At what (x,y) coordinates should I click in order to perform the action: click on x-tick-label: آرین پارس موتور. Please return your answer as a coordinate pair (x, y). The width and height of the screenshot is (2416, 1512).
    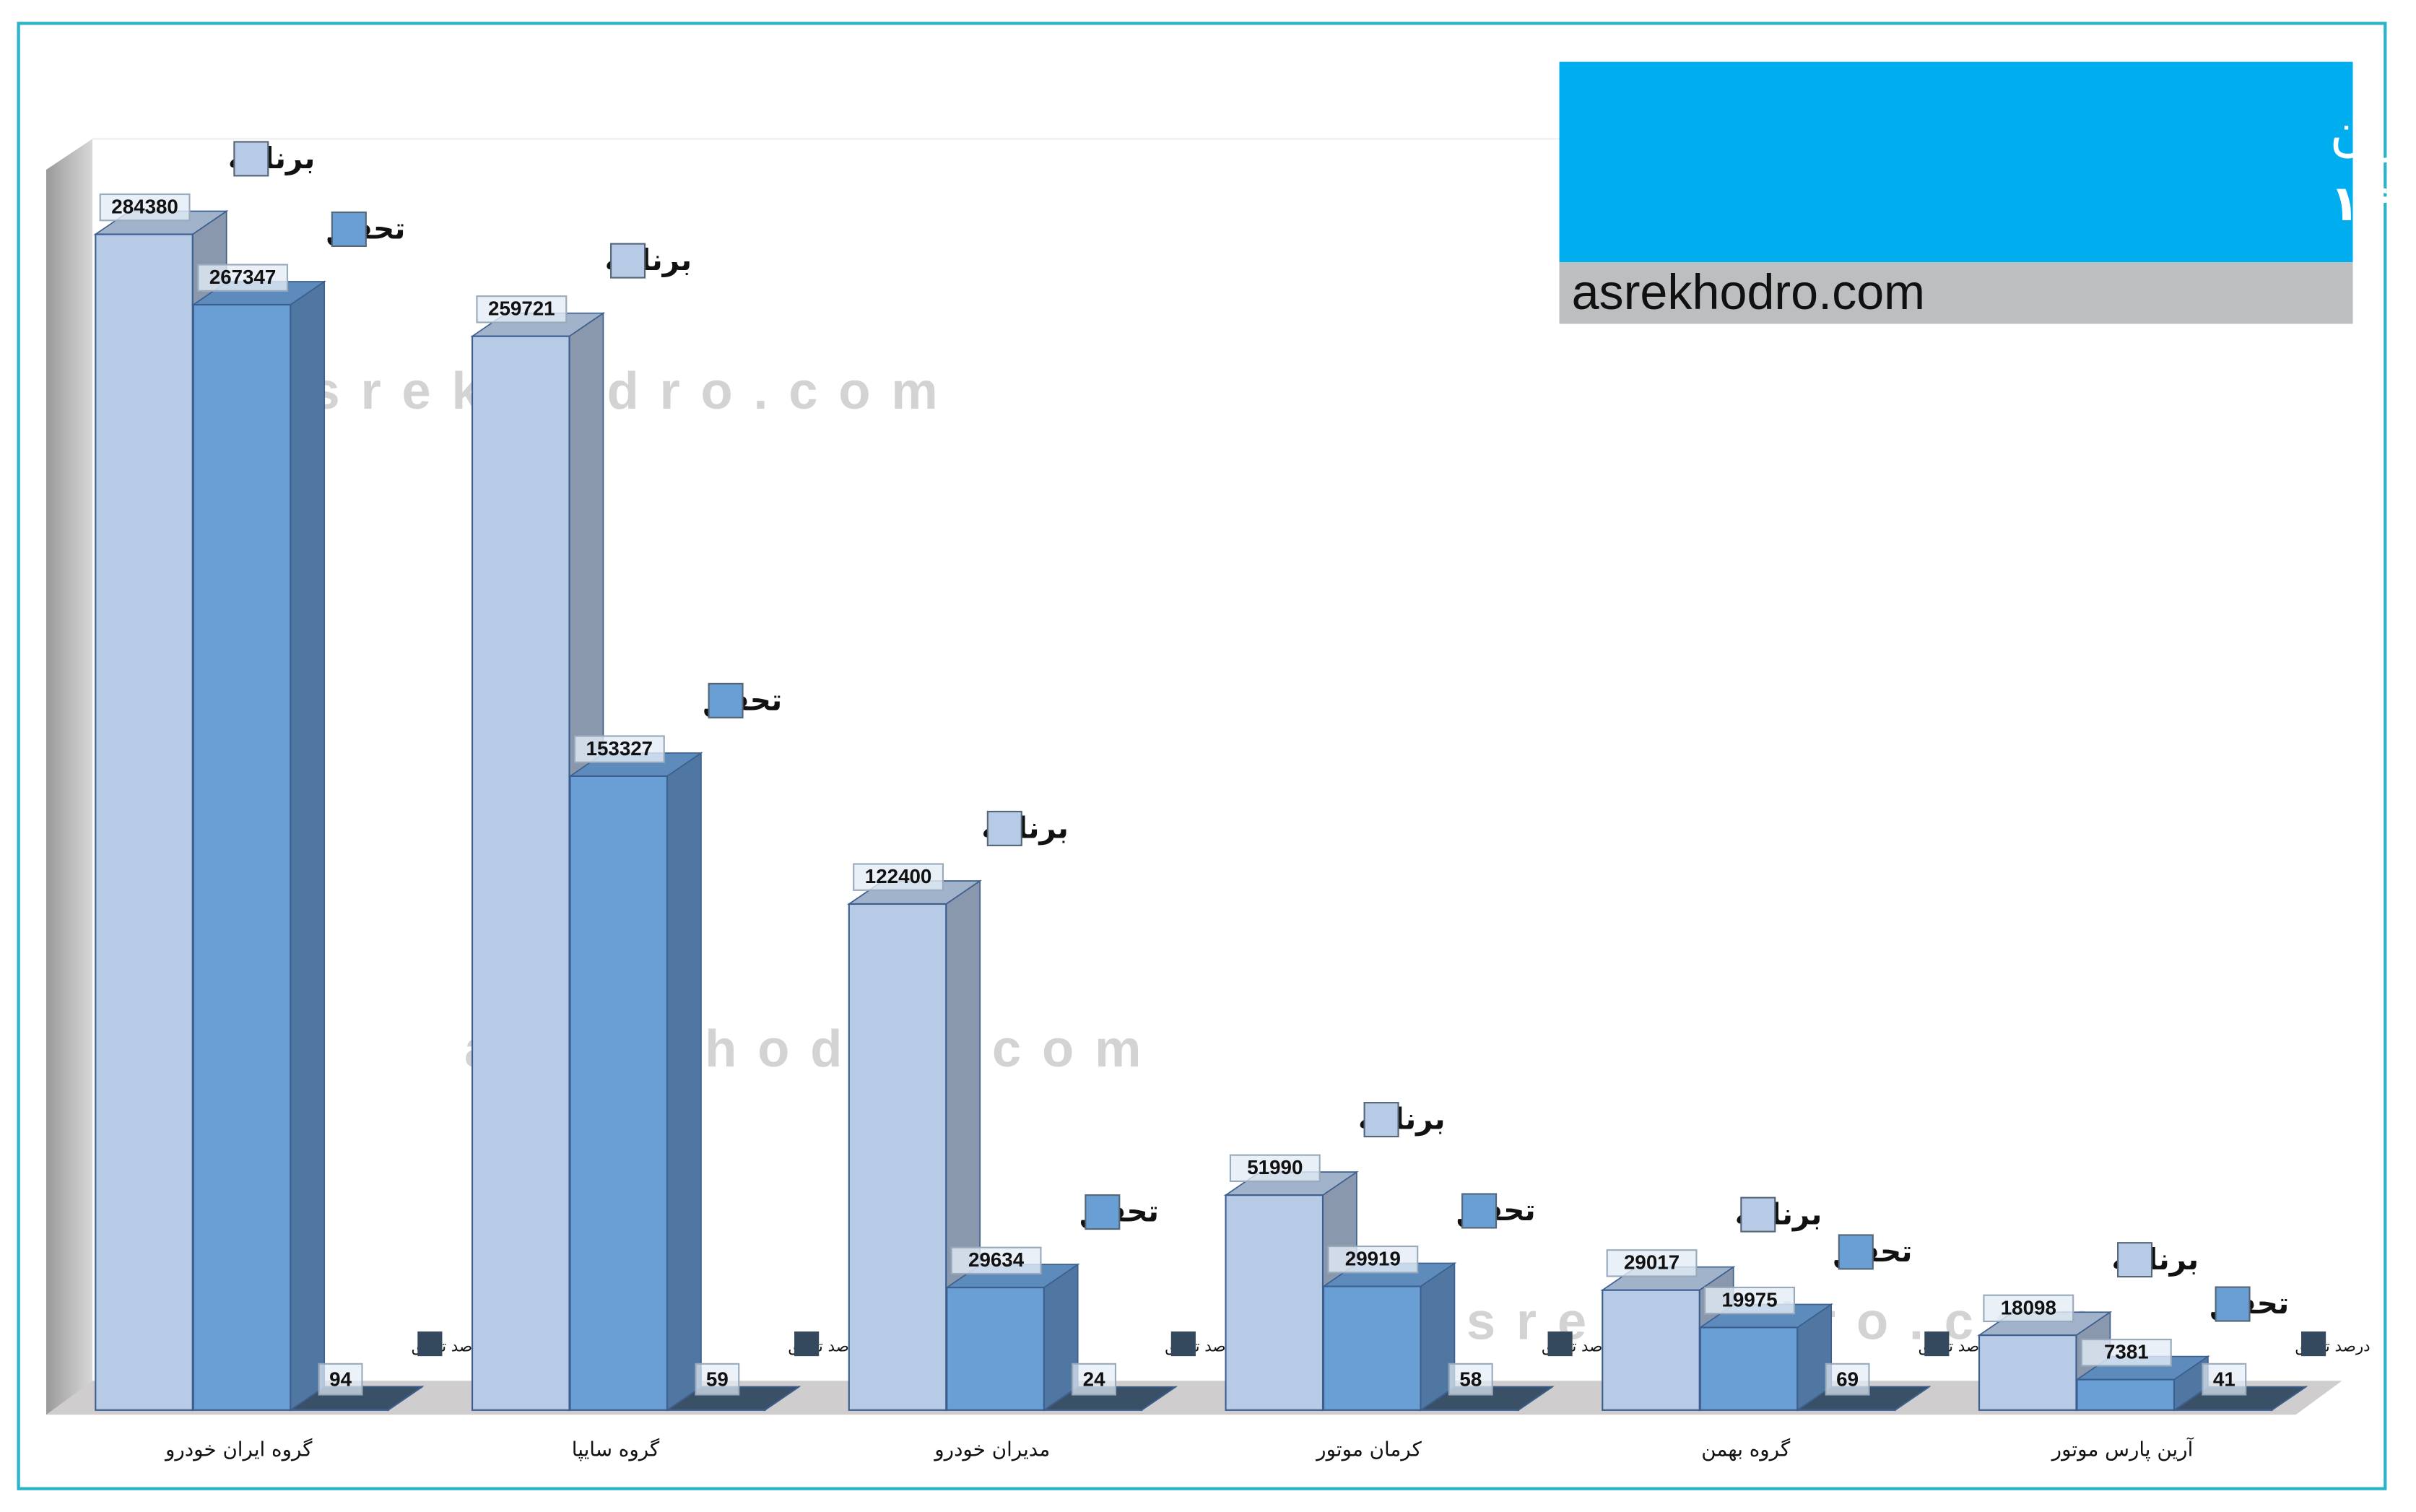
    Looking at the image, I should click on (2122, 1449).